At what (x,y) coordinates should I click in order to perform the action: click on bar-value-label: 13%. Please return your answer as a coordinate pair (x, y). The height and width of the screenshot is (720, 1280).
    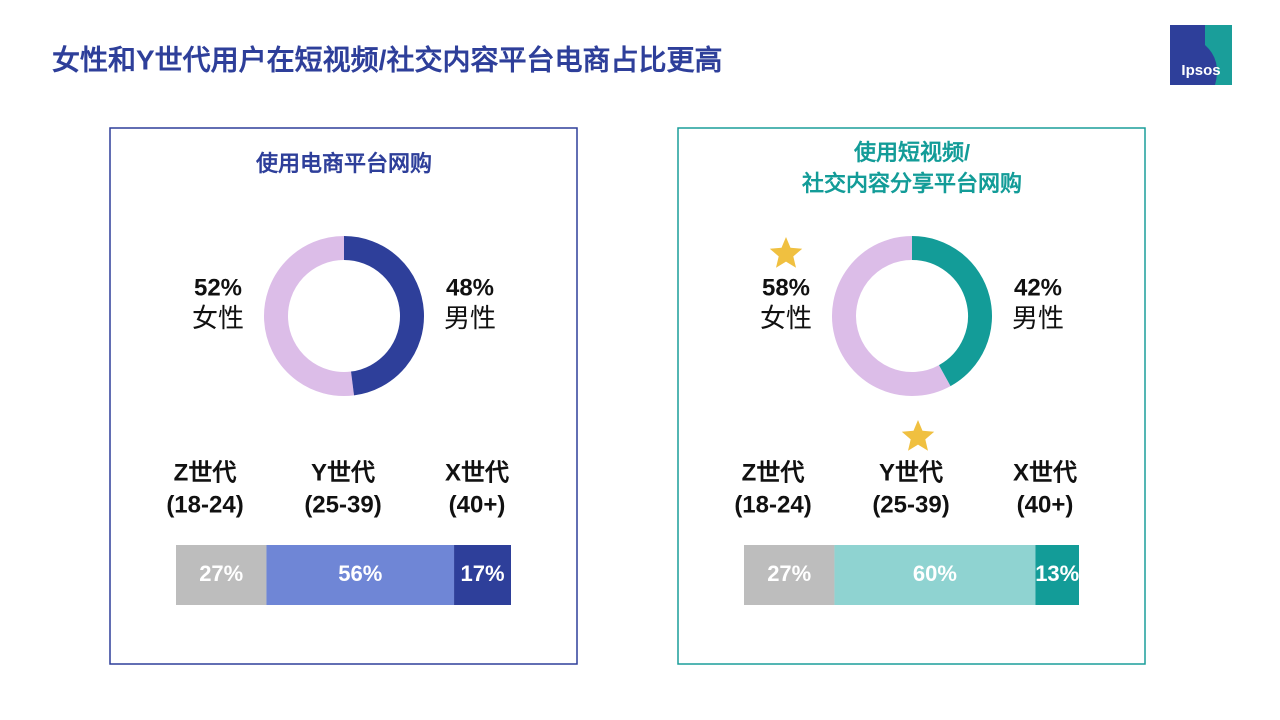
    Looking at the image, I should click on (1057, 573).